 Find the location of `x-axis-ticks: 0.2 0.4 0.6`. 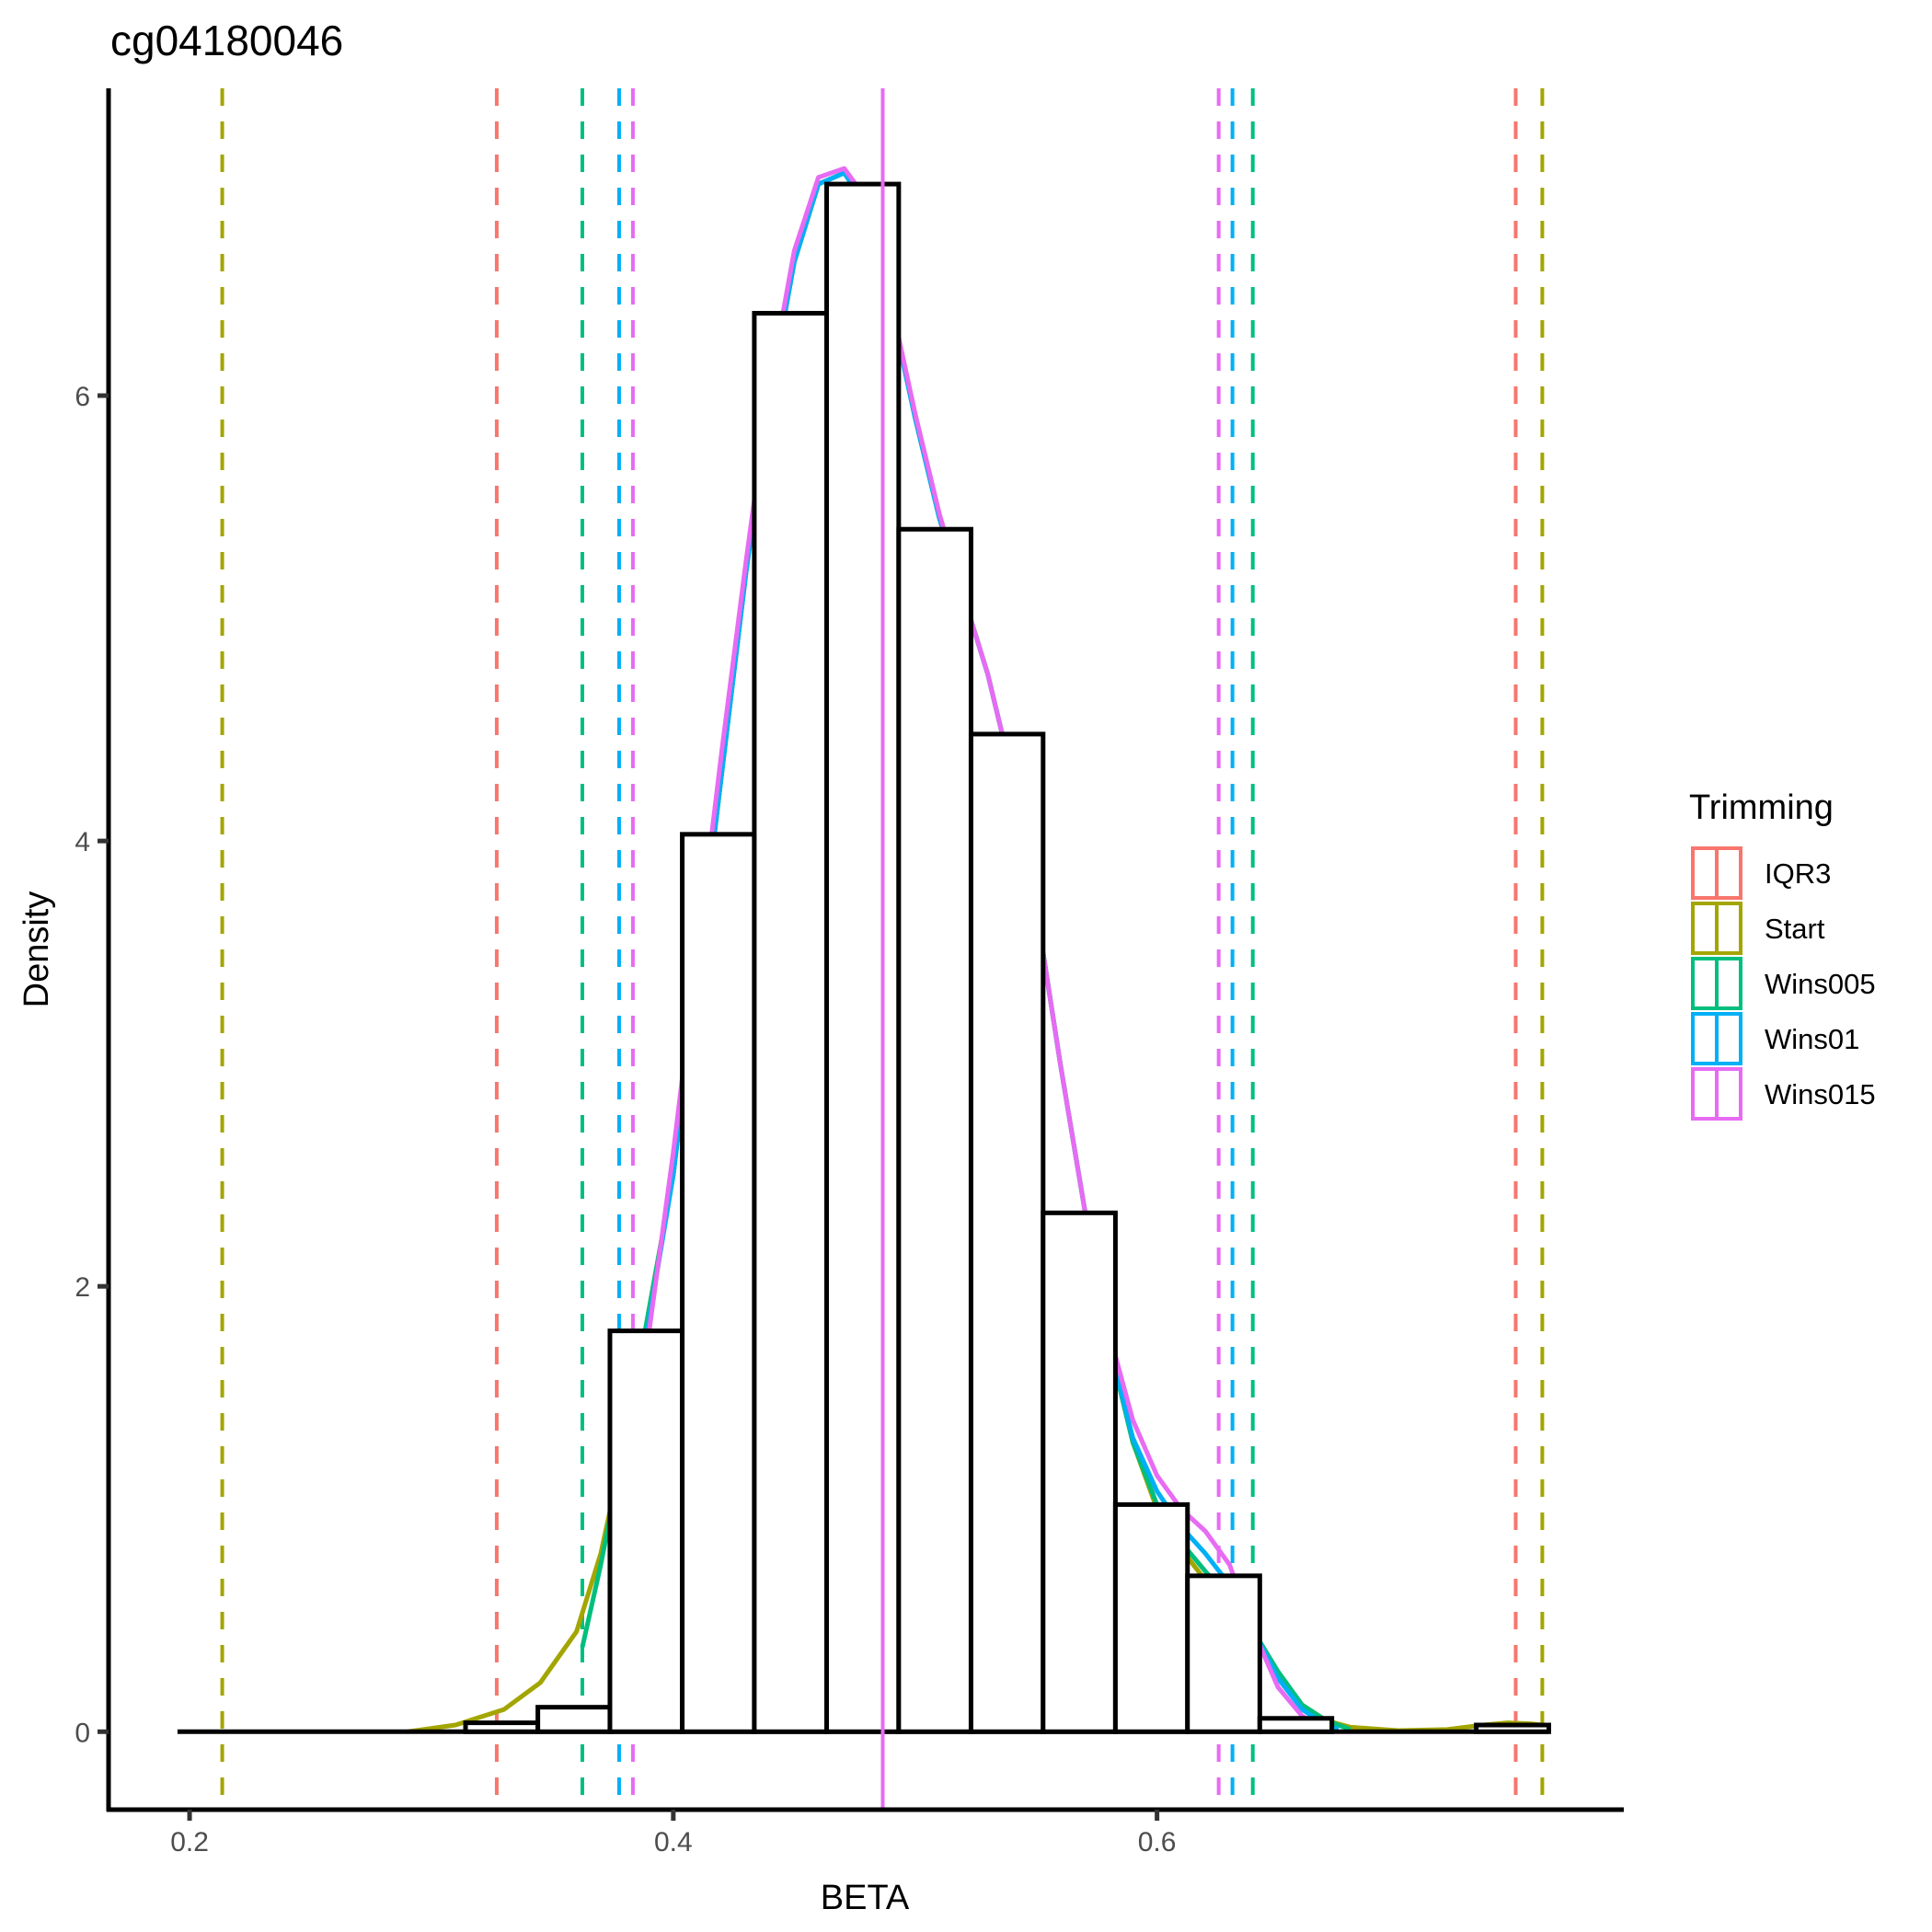

x-axis-ticks: 0.2 0.4 0.6 is located at coordinates (673, 1833).